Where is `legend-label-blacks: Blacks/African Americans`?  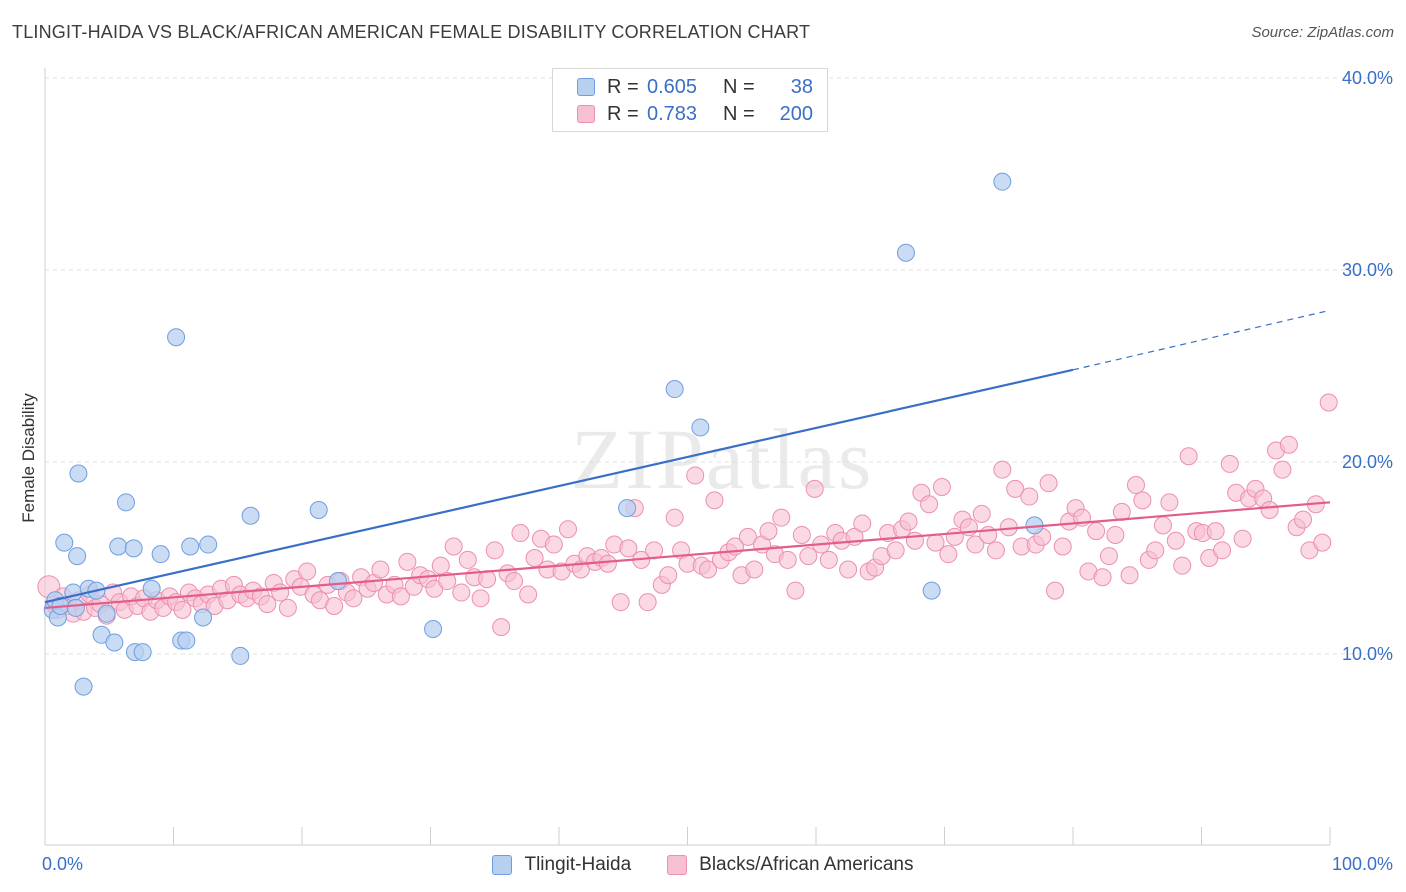 legend-label-blacks: Blacks/African Americans is located at coordinates (806, 864).